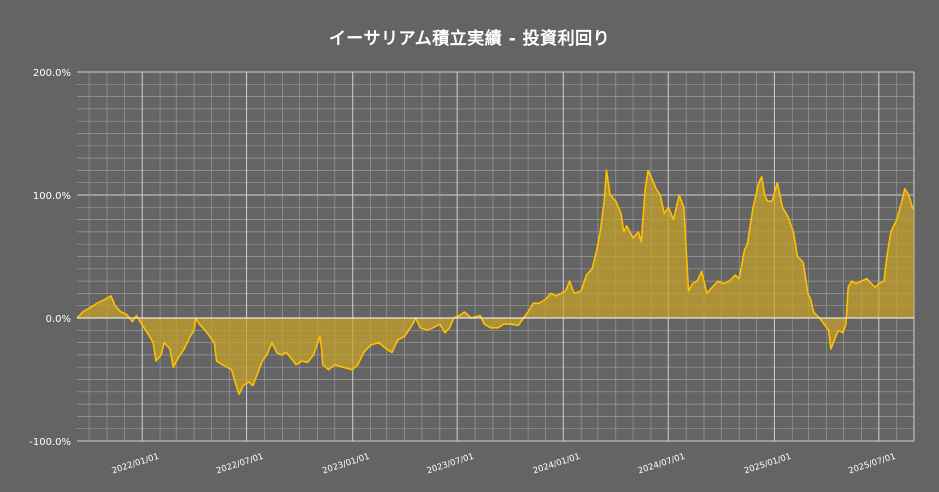 The image size is (939, 492). Describe the element at coordinates (58, 319) in the screenshot. I see `y-tick-label: 0.0%` at that location.